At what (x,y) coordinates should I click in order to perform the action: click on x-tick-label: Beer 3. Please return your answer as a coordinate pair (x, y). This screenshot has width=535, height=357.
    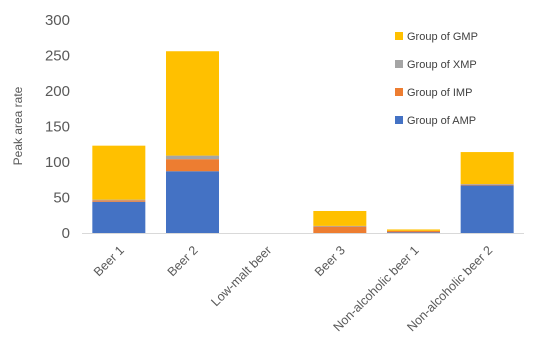
    Looking at the image, I should click on (330, 261).